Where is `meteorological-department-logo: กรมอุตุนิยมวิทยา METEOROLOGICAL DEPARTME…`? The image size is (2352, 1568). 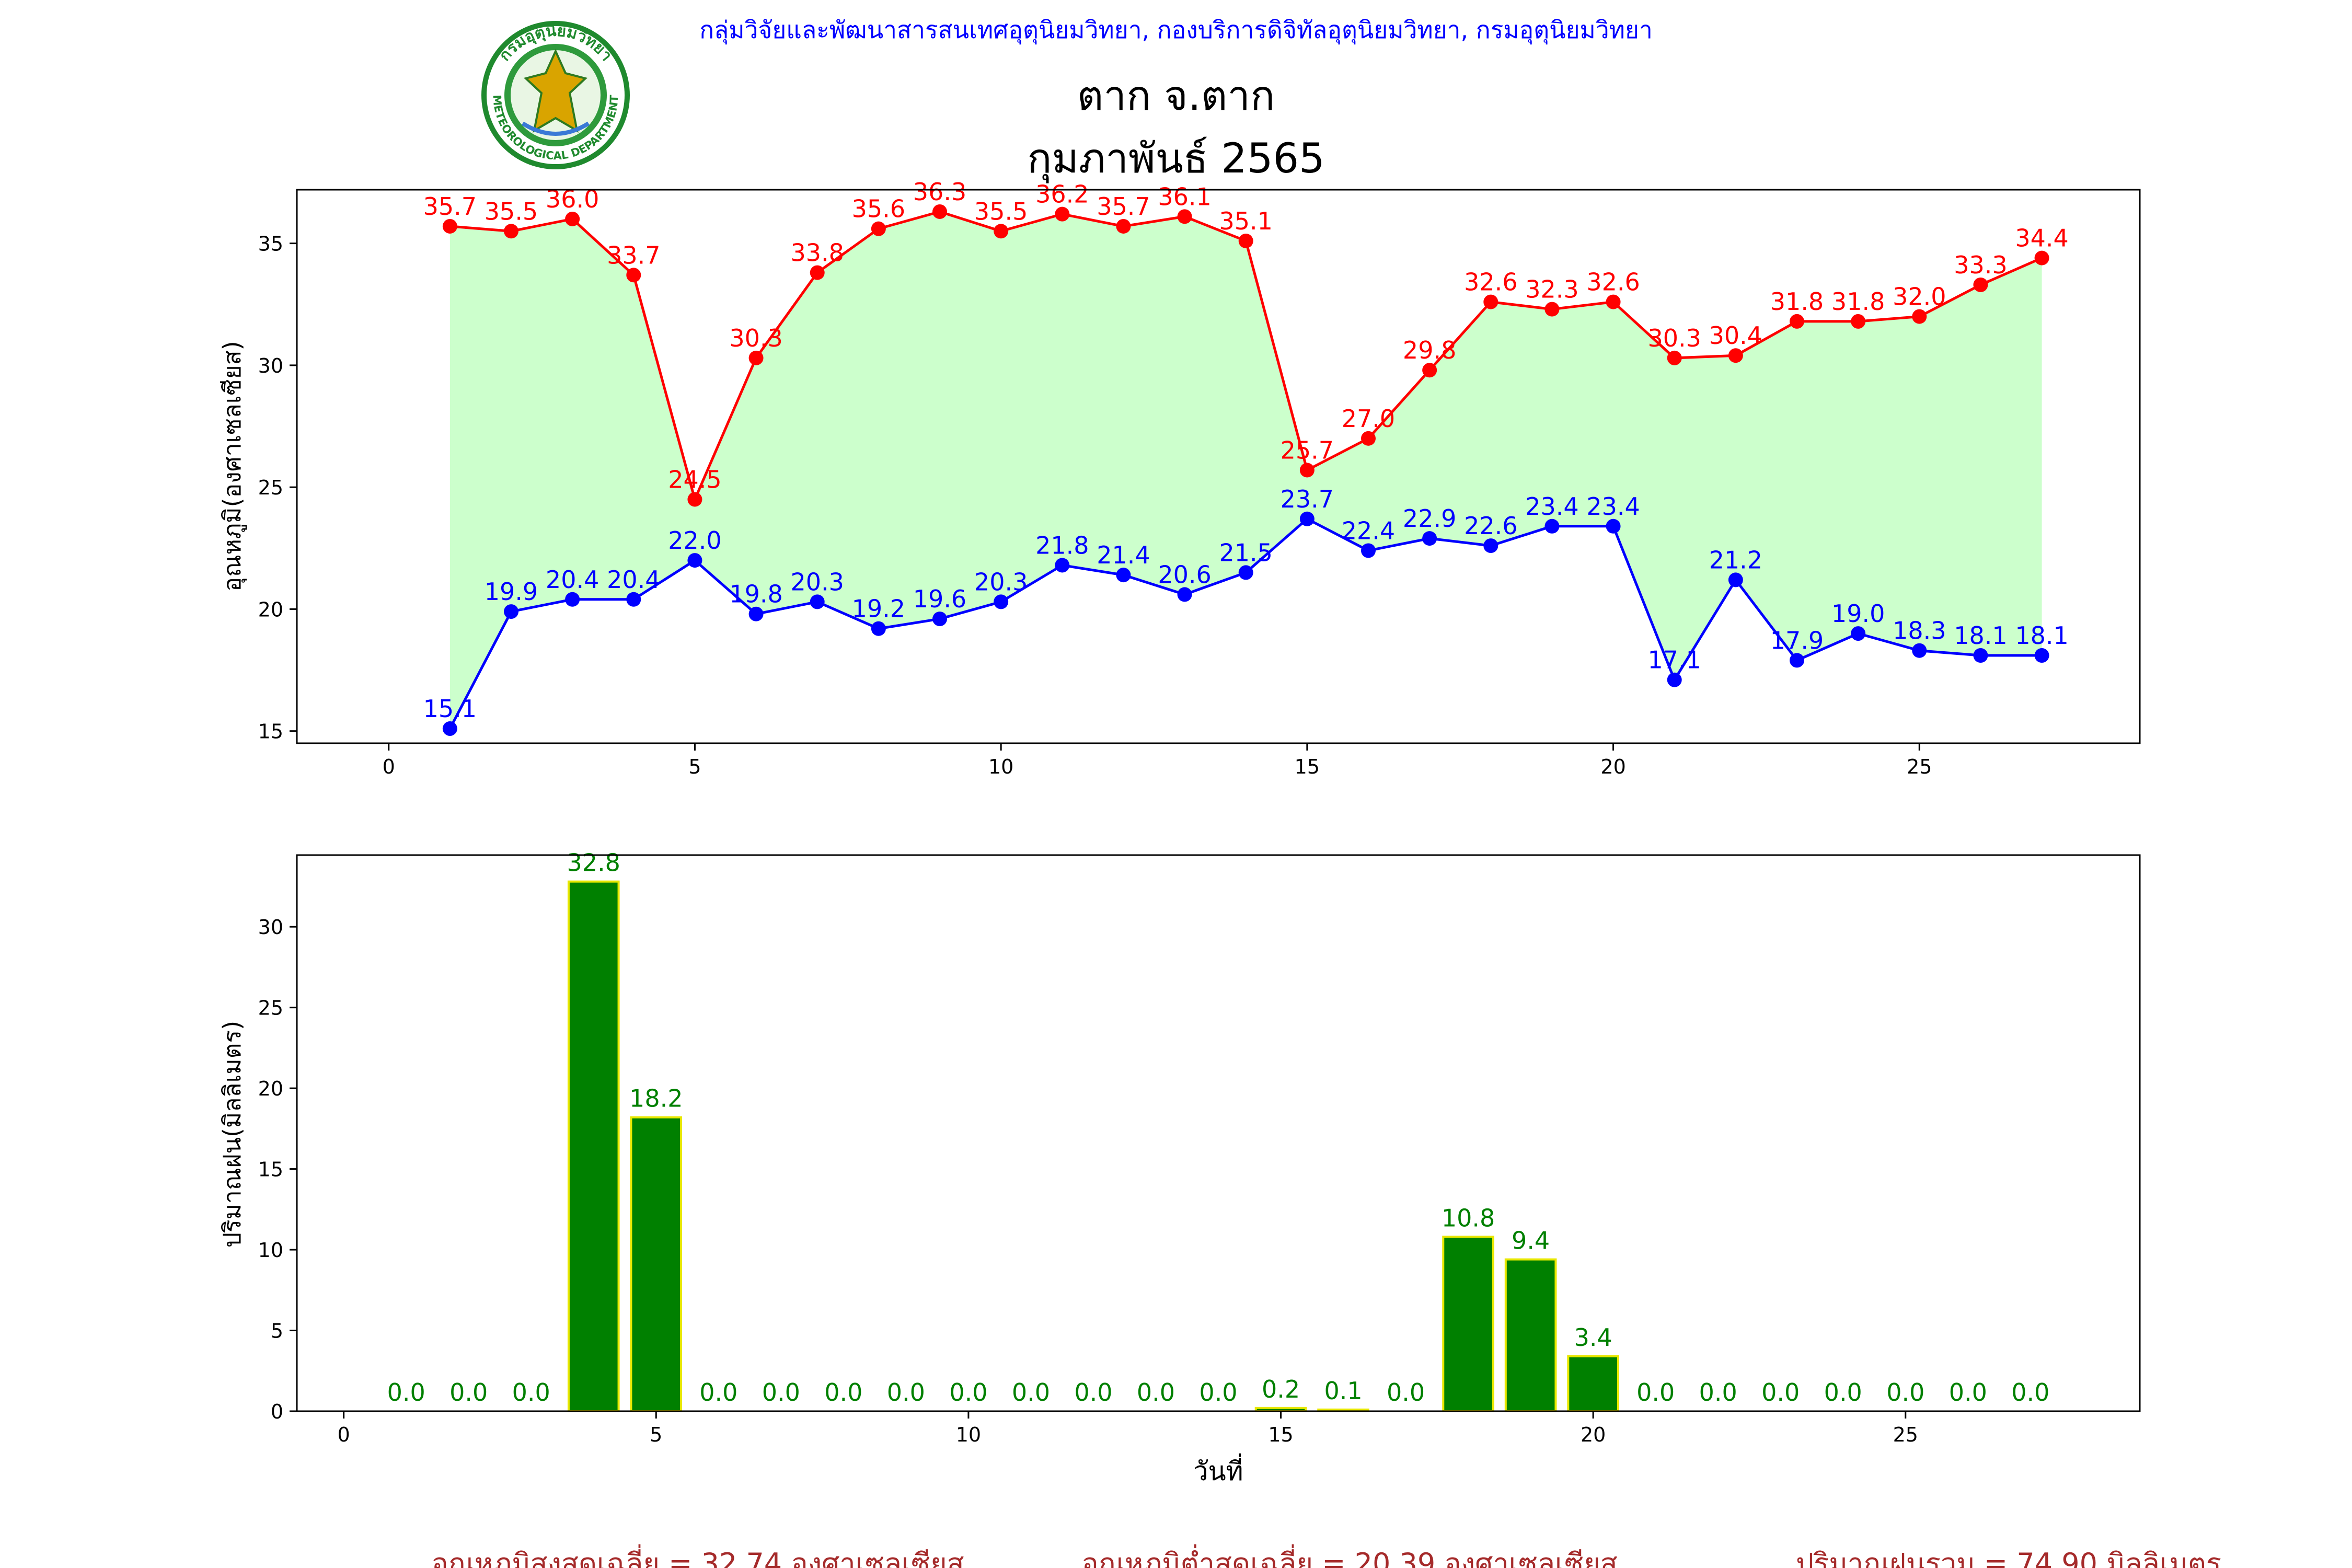
meteorological-department-logo: กรมอุตุนิยมวิทยา METEOROLOGICAL DEPARTME… is located at coordinates (555, 95).